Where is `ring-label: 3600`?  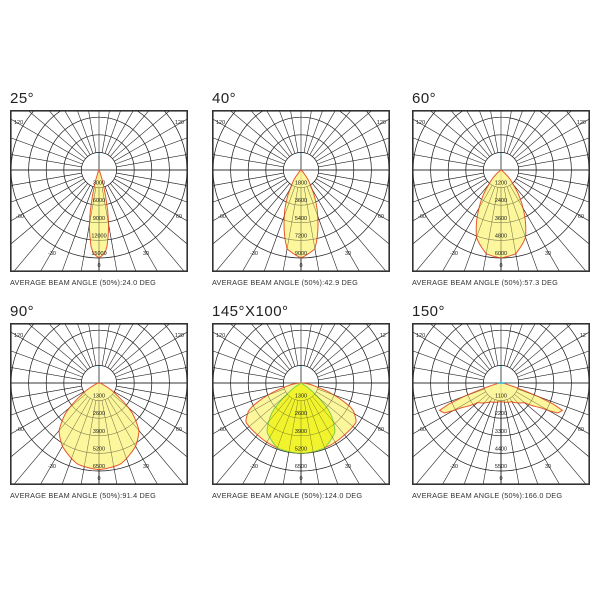 ring-label: 3600 is located at coordinates (501, 219).